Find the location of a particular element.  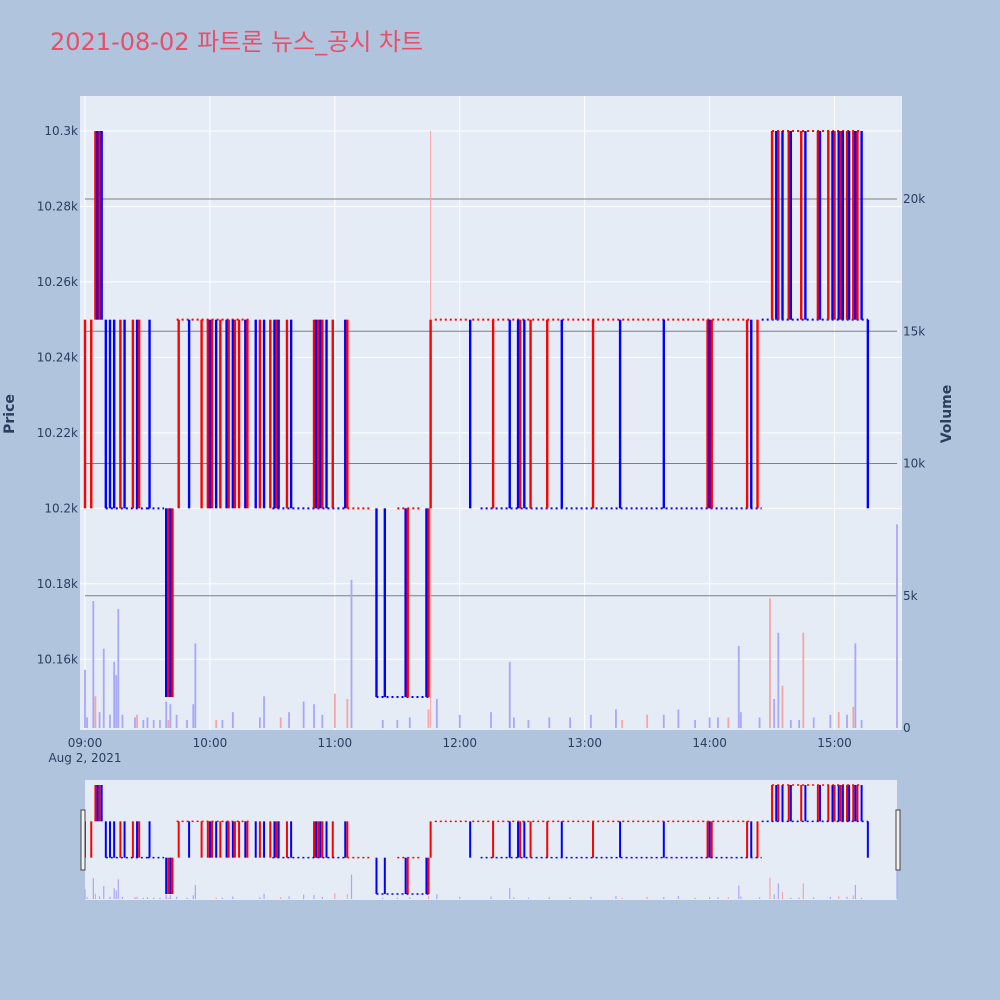

x-axis-ticks: 09:00 10:00 11:00 12:00 13:00 14:00 15:00 is located at coordinates (460, 743).